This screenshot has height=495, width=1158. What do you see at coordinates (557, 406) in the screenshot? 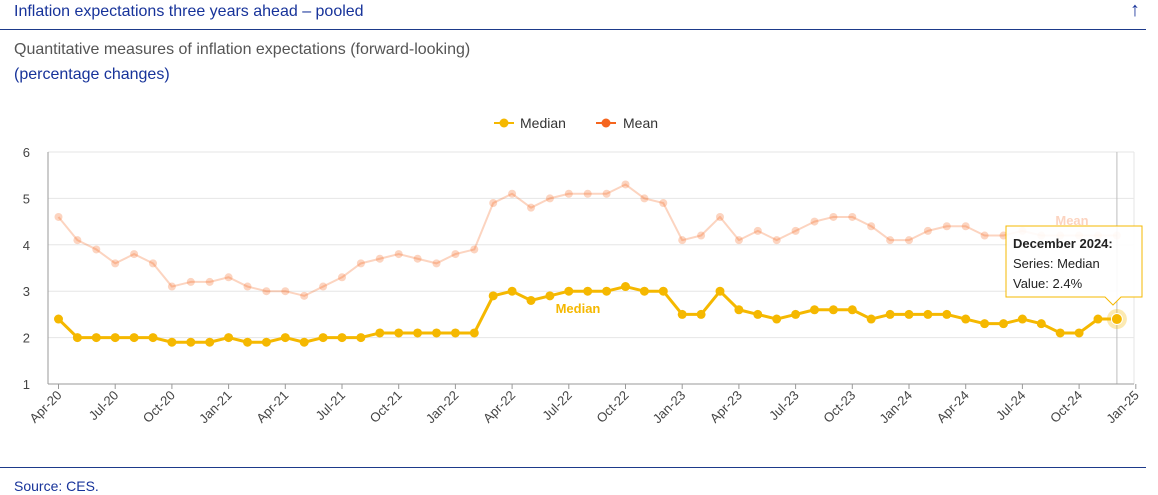
I see `x-tick-label: Jul-22` at bounding box center [557, 406].